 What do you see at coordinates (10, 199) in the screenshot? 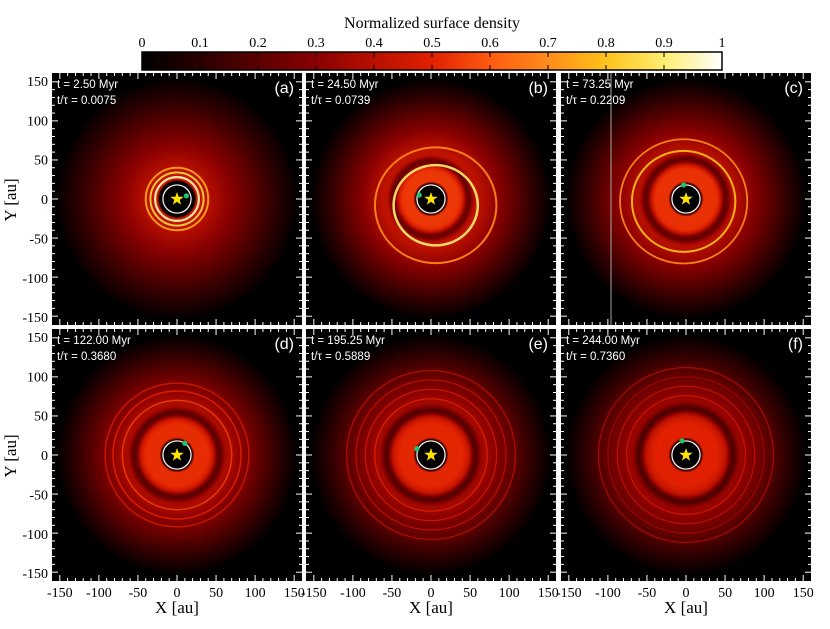
I see `y-axis-label-1: Y [au]` at bounding box center [10, 199].